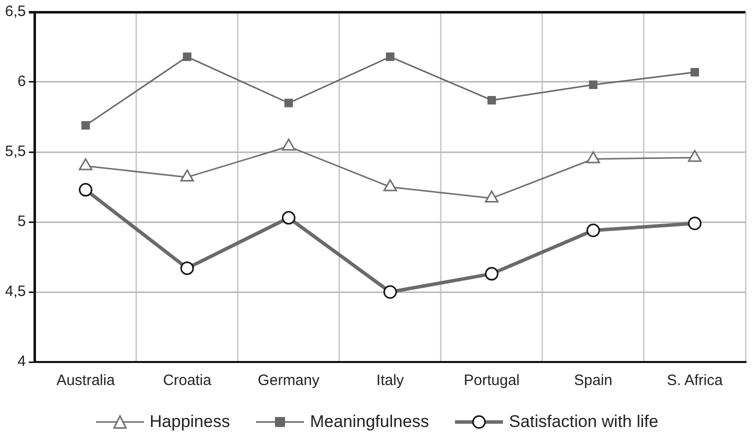 This screenshot has width=754, height=447. What do you see at coordinates (492, 381) in the screenshot?
I see `x-tick-label: Portugal` at bounding box center [492, 381].